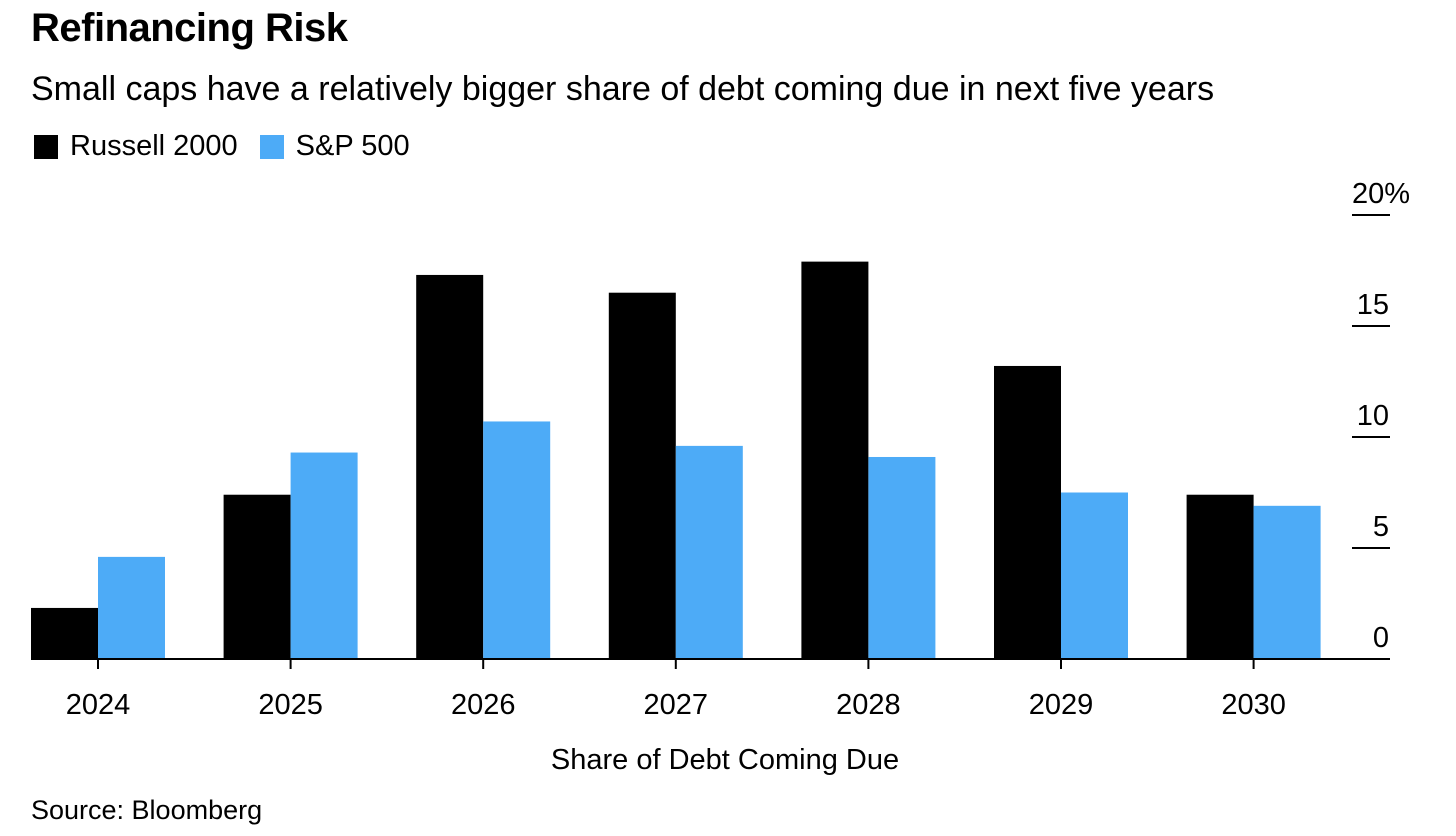  Describe the element at coordinates (450, 466) in the screenshot. I see `bar-russell-2000-2026` at that location.